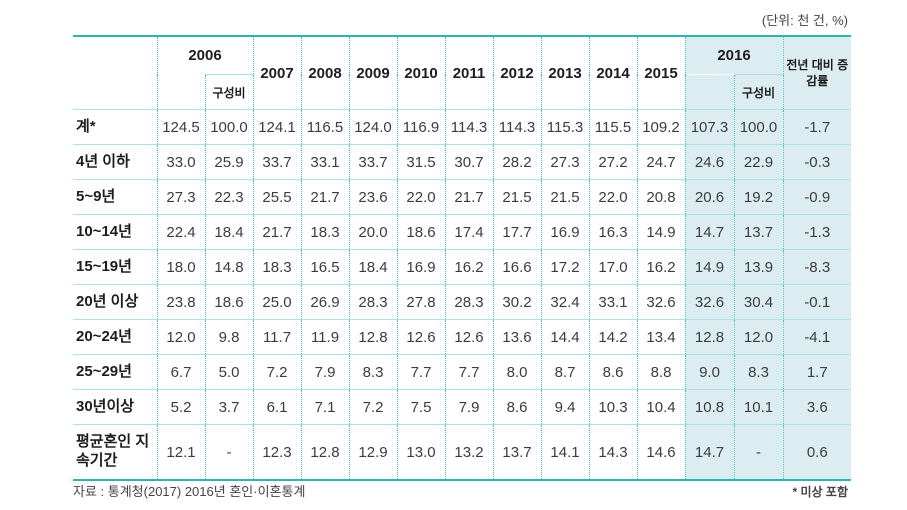  Describe the element at coordinates (324, 162) in the screenshot. I see `table-cell: 33.1` at that location.